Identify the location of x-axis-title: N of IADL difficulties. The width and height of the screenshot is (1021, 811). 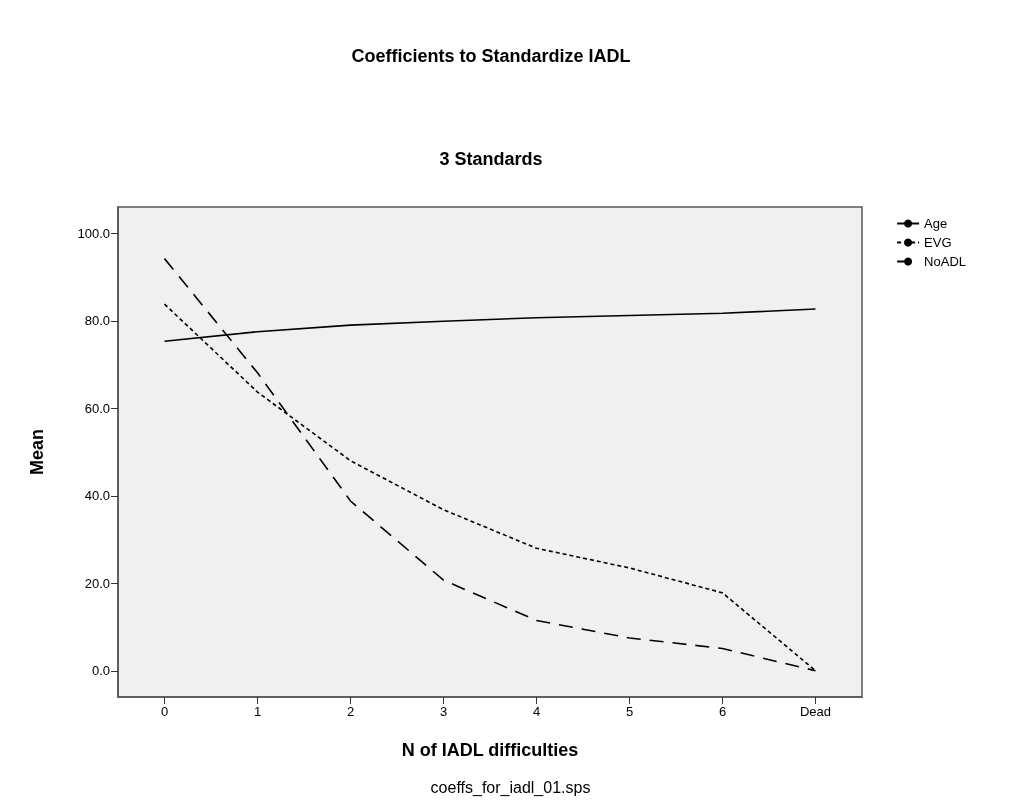
(490, 750).